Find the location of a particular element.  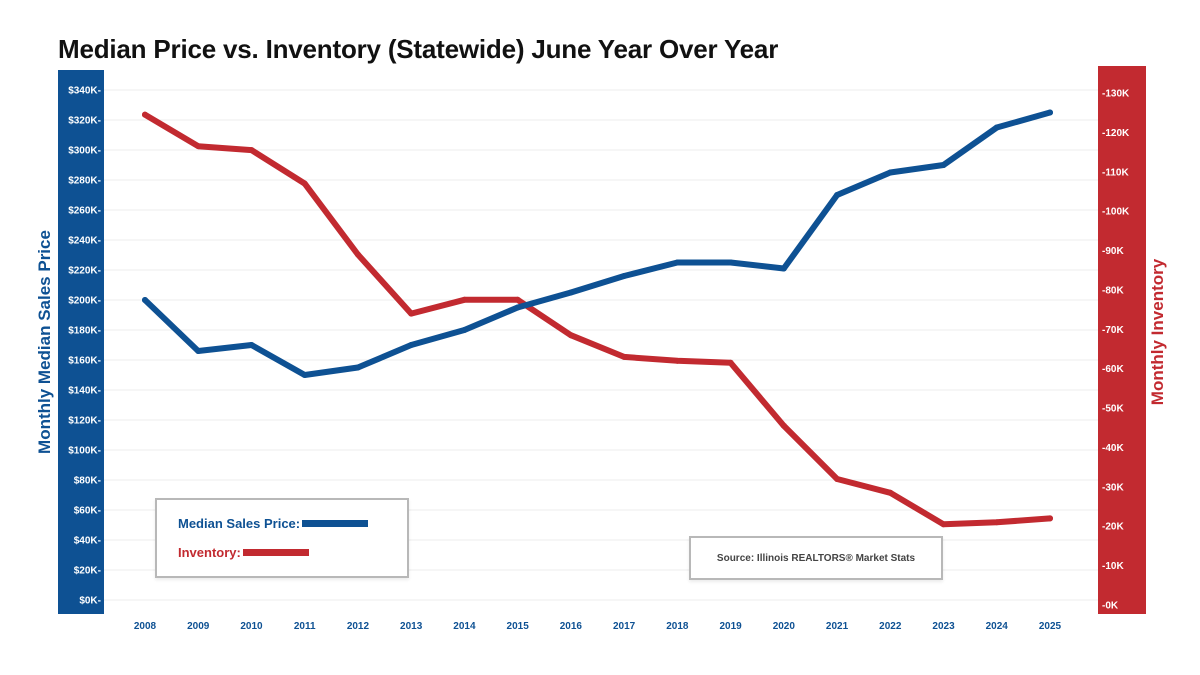

left-tick-label: $140K- is located at coordinates (84, 391).